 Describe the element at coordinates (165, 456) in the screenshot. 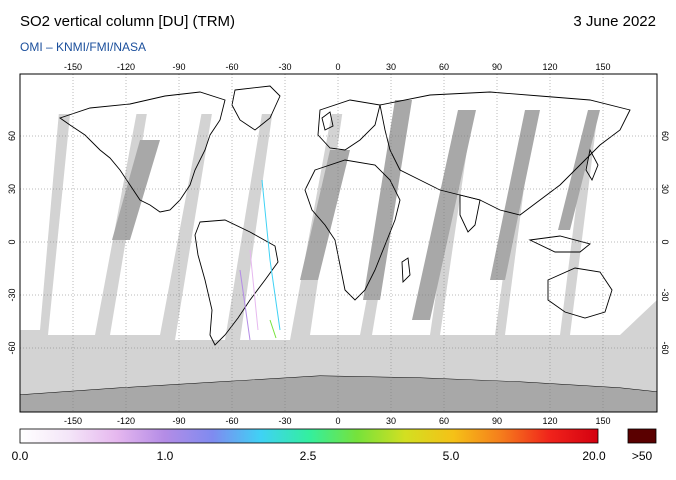

I see `colorbar-label: 1.0` at that location.